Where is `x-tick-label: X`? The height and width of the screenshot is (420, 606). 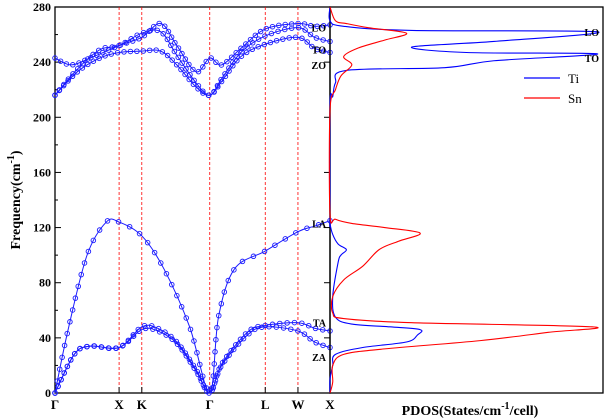
x-tick-label: X is located at coordinates (119, 404).